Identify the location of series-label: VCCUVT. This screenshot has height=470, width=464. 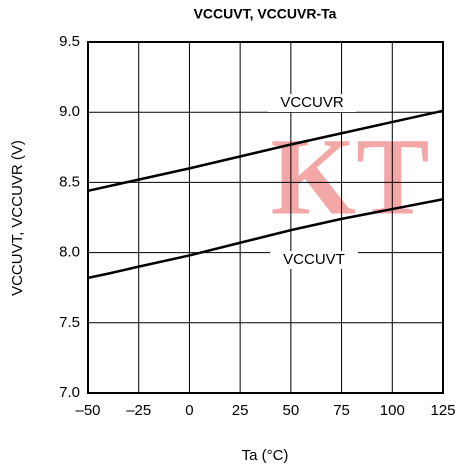
(314, 259).